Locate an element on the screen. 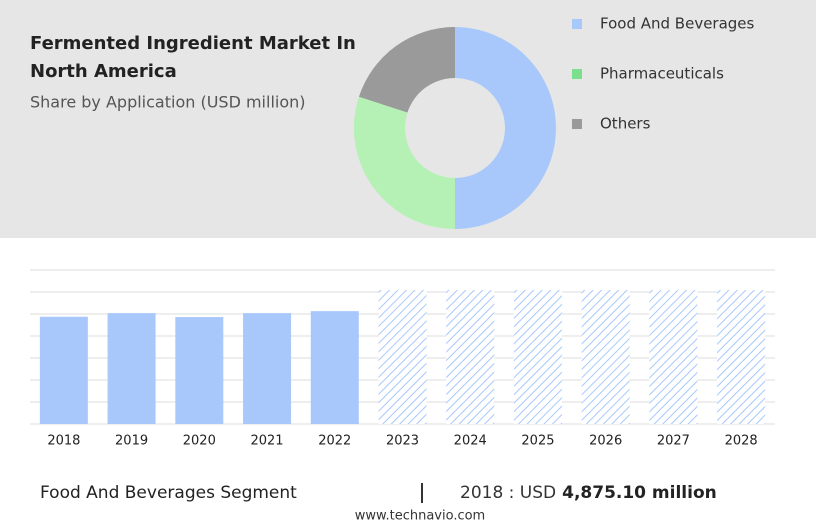  website: www.technavio.com is located at coordinates (420, 516).